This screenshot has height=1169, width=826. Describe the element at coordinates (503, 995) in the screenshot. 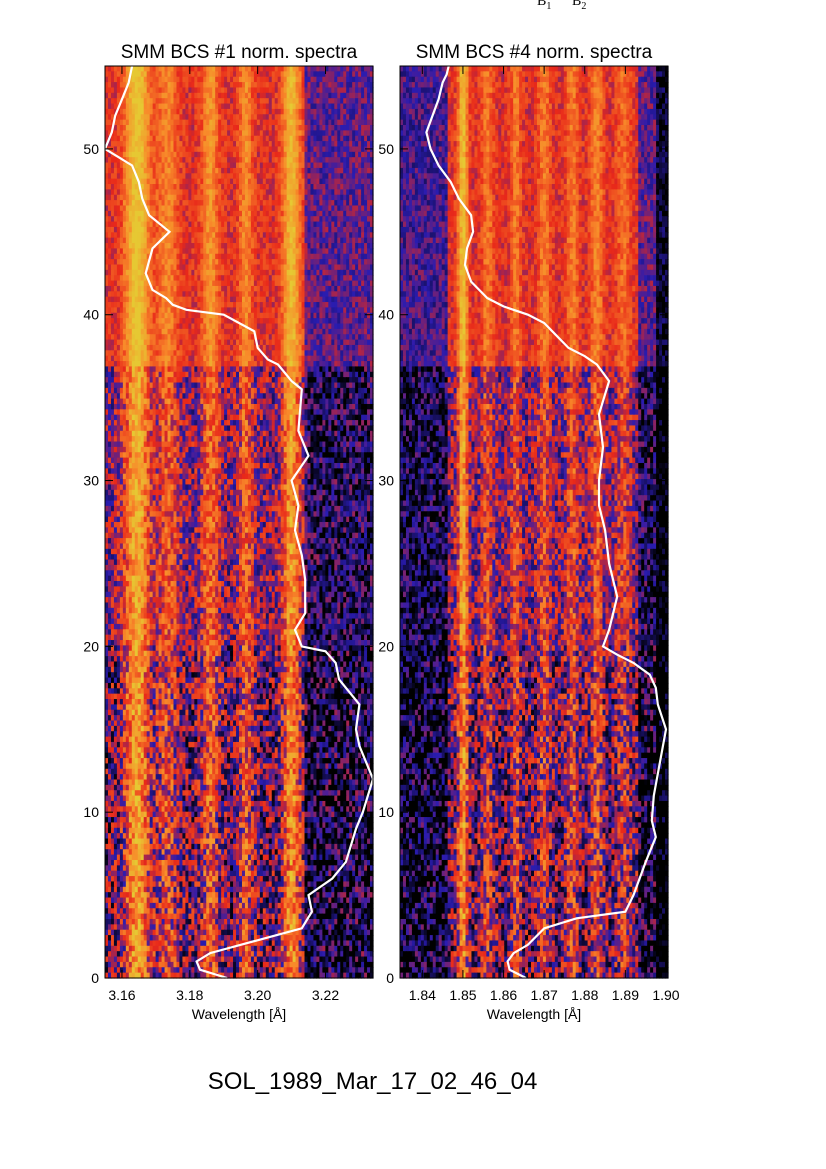

I see `x-tick-label: 1.86` at that location.